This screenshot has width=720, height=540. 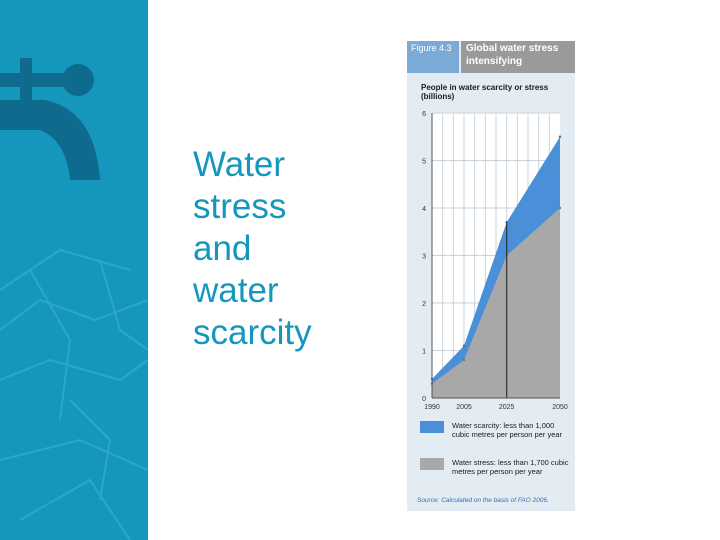 I want to click on chart-axes: 0 1 2 3 4 5 6 1990 2005 2025 2050, so click(x=495, y=261).